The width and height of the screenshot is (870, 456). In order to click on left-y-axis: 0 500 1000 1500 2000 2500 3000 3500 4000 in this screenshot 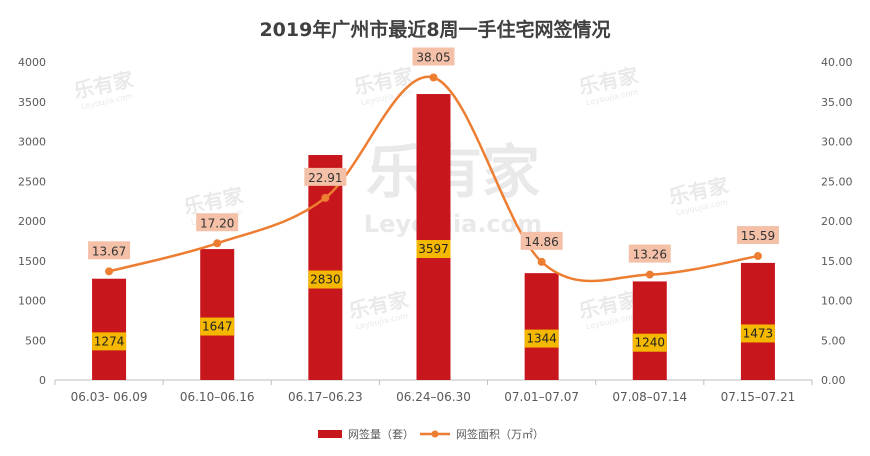, I will do `click(32, 221)`.